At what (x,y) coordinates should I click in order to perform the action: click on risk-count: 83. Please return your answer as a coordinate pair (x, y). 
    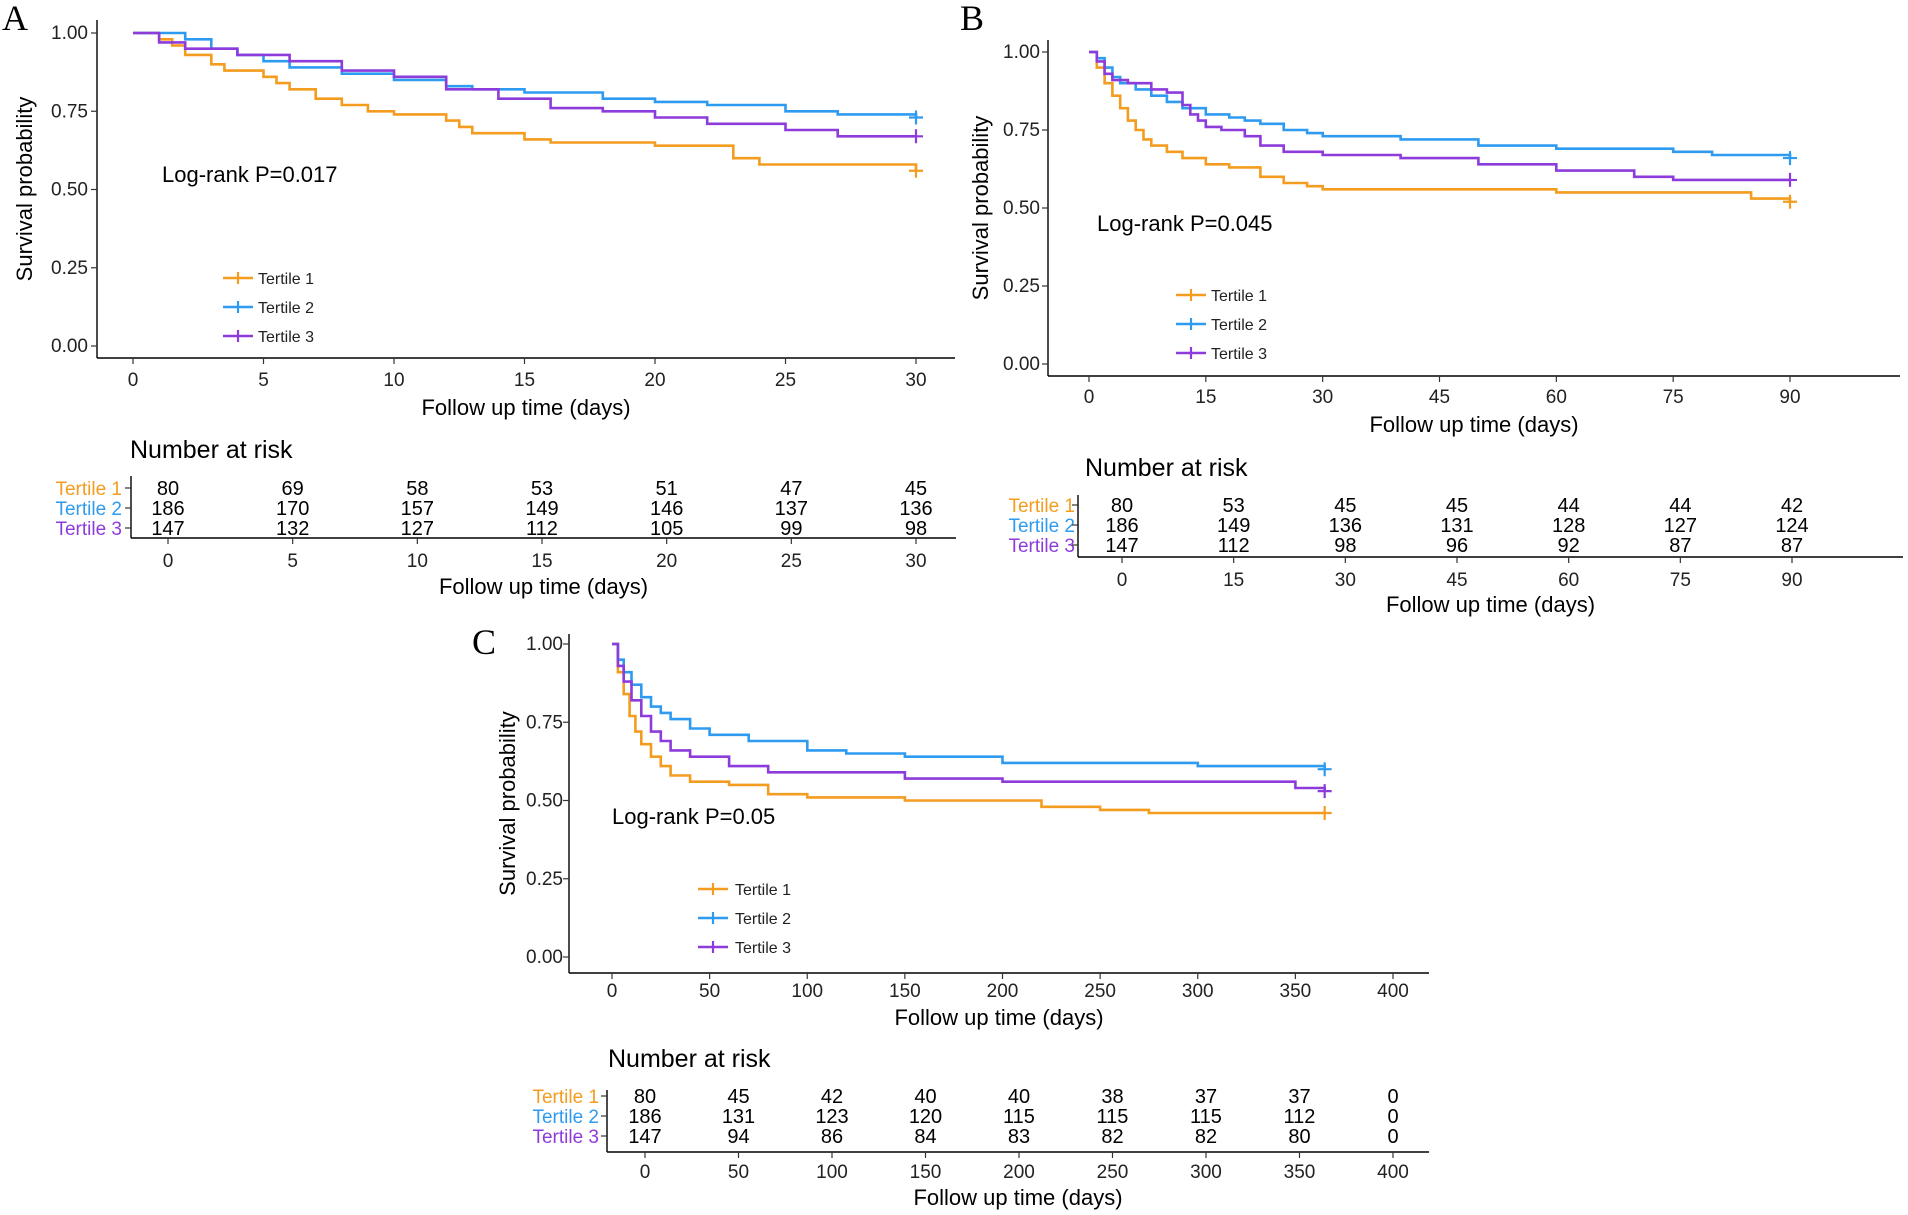
    Looking at the image, I should click on (1019, 1137).